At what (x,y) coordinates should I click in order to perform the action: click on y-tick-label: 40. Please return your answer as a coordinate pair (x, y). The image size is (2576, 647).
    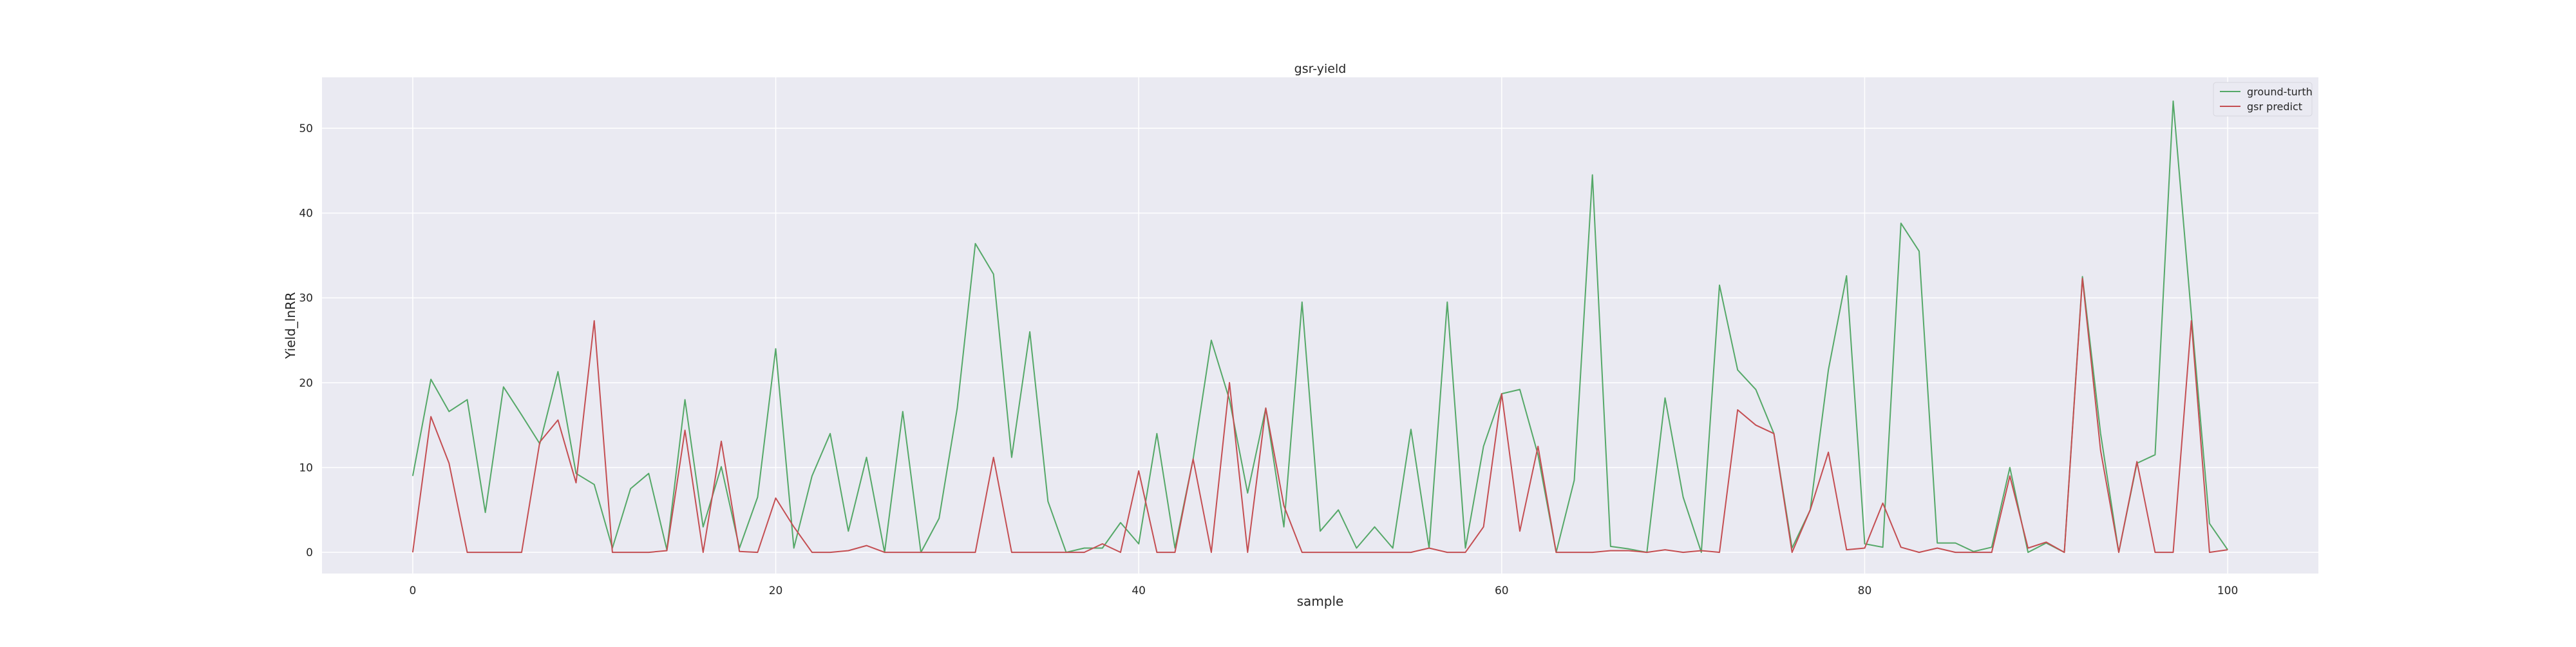
    Looking at the image, I should click on (306, 214).